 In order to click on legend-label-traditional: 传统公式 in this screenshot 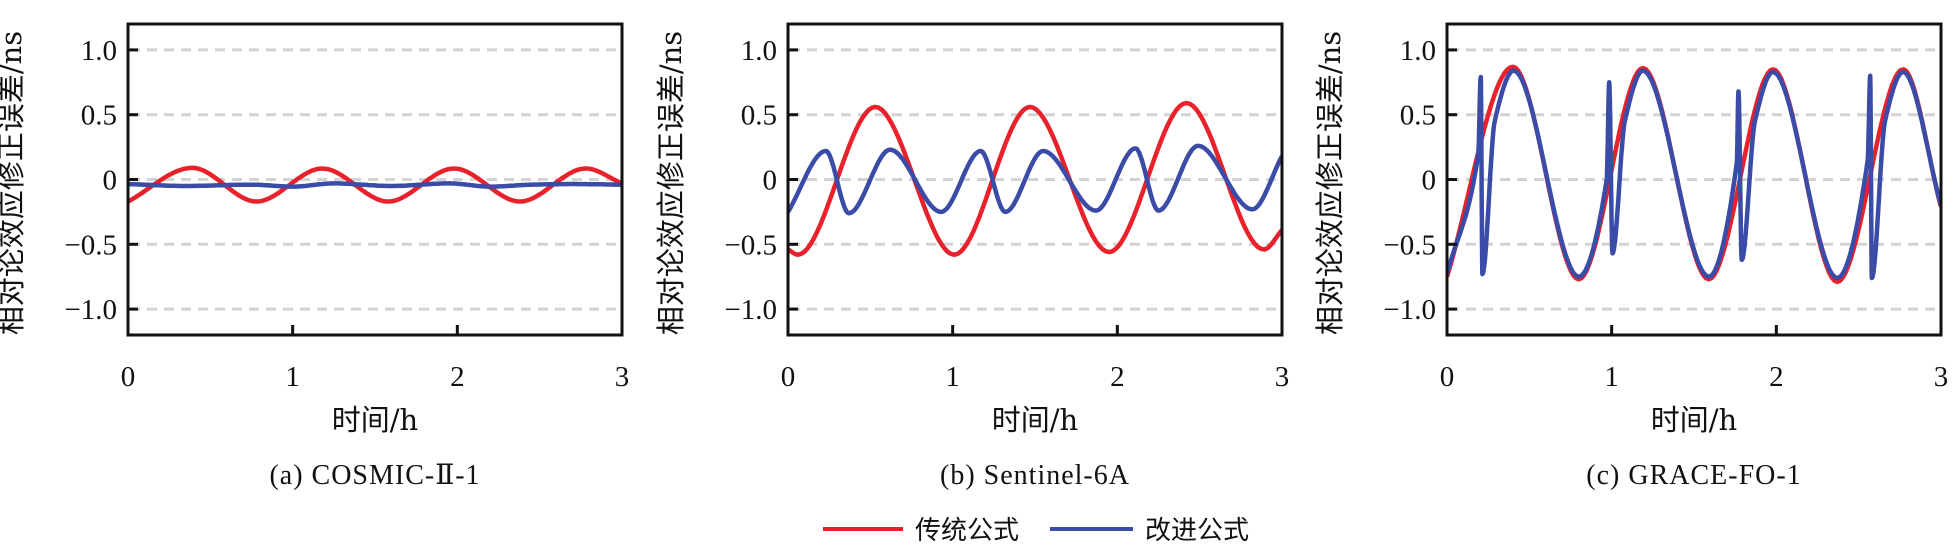, I will do `click(967, 530)`.